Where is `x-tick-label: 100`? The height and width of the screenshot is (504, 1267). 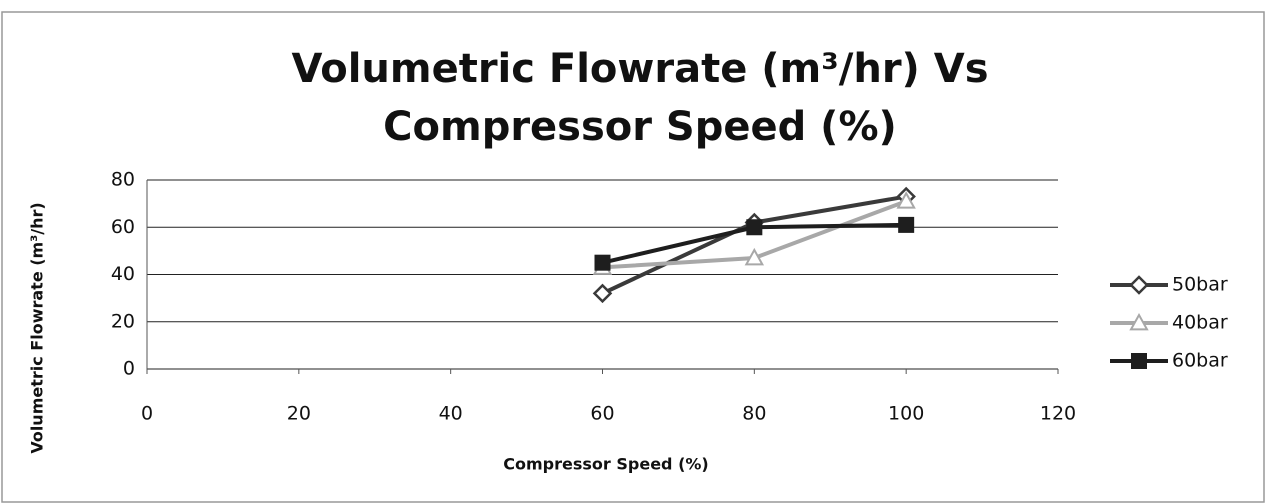 x-tick-label: 100 is located at coordinates (906, 414).